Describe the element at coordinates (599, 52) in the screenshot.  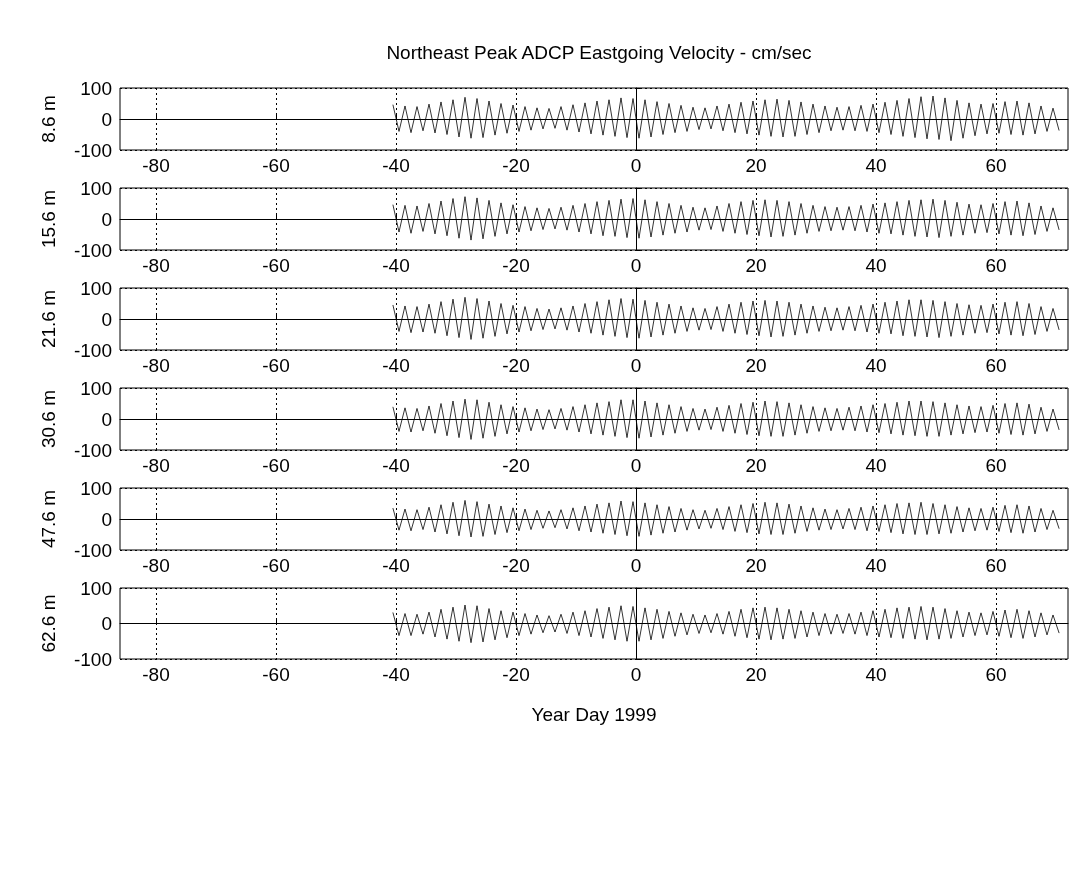
I see `chart-title: Northeast Peak ADCP Eastgoing Velocity - cm/sec` at that location.